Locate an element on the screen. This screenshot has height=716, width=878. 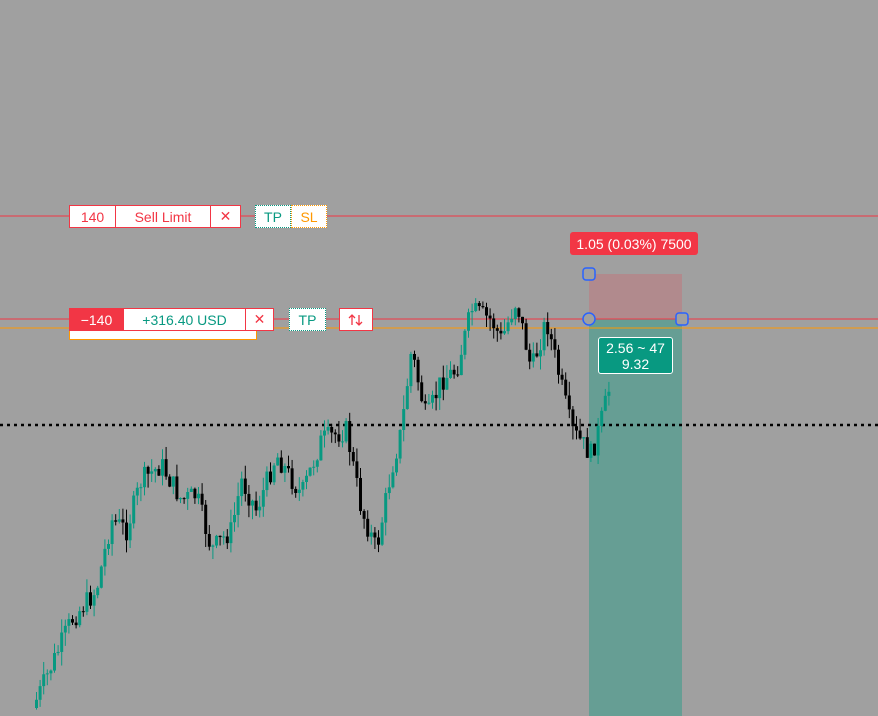
order-sl: SL is located at coordinates (309, 216).